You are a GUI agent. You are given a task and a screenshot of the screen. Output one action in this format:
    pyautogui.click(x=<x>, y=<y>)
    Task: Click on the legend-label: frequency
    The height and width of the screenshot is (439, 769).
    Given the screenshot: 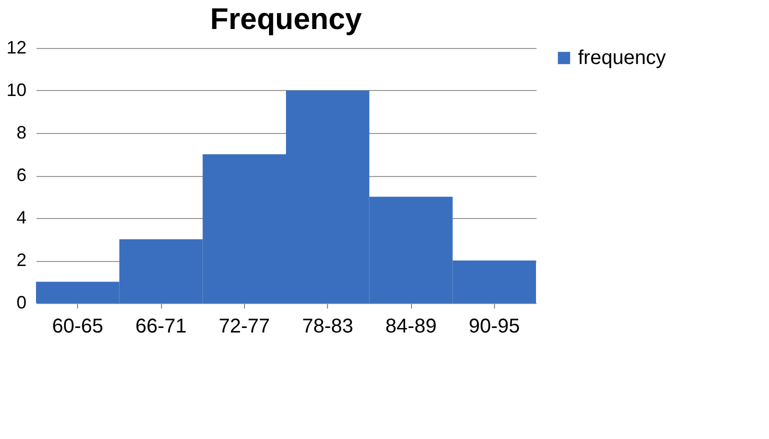 What is the action you would take?
    pyautogui.click(x=622, y=58)
    